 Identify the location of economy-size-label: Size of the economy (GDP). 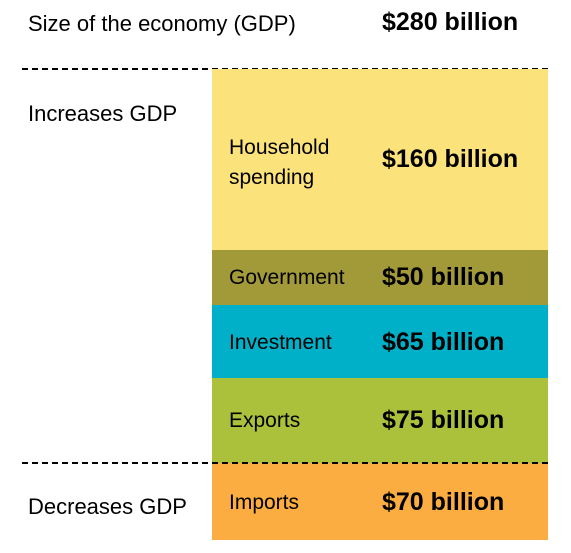
(162, 23).